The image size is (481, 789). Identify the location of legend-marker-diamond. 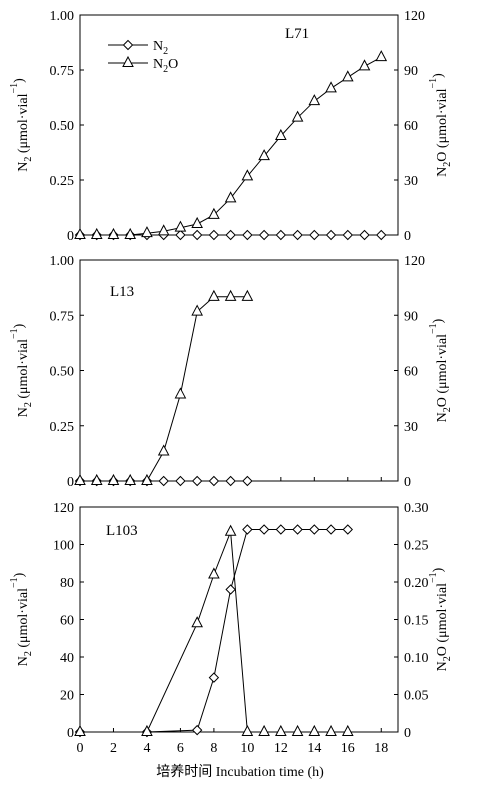
(128, 45).